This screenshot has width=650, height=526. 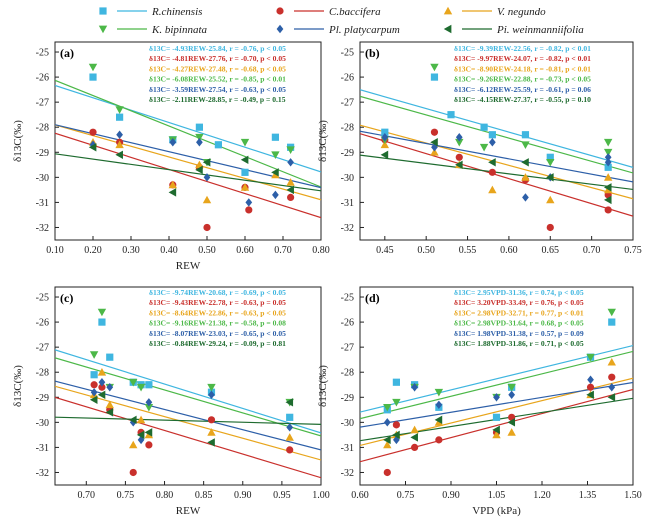 What do you see at coordinates (494, 12) in the screenshot?
I see `legend-item-v-negundo: V. negundo` at bounding box center [494, 12].